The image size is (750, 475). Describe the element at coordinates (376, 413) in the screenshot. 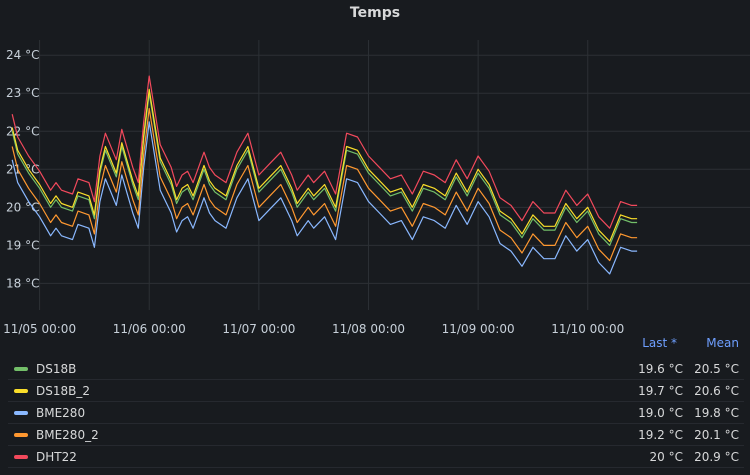

I see `legend-row-bme280: BME280 19.0 °C 19.8 °C` at that location.